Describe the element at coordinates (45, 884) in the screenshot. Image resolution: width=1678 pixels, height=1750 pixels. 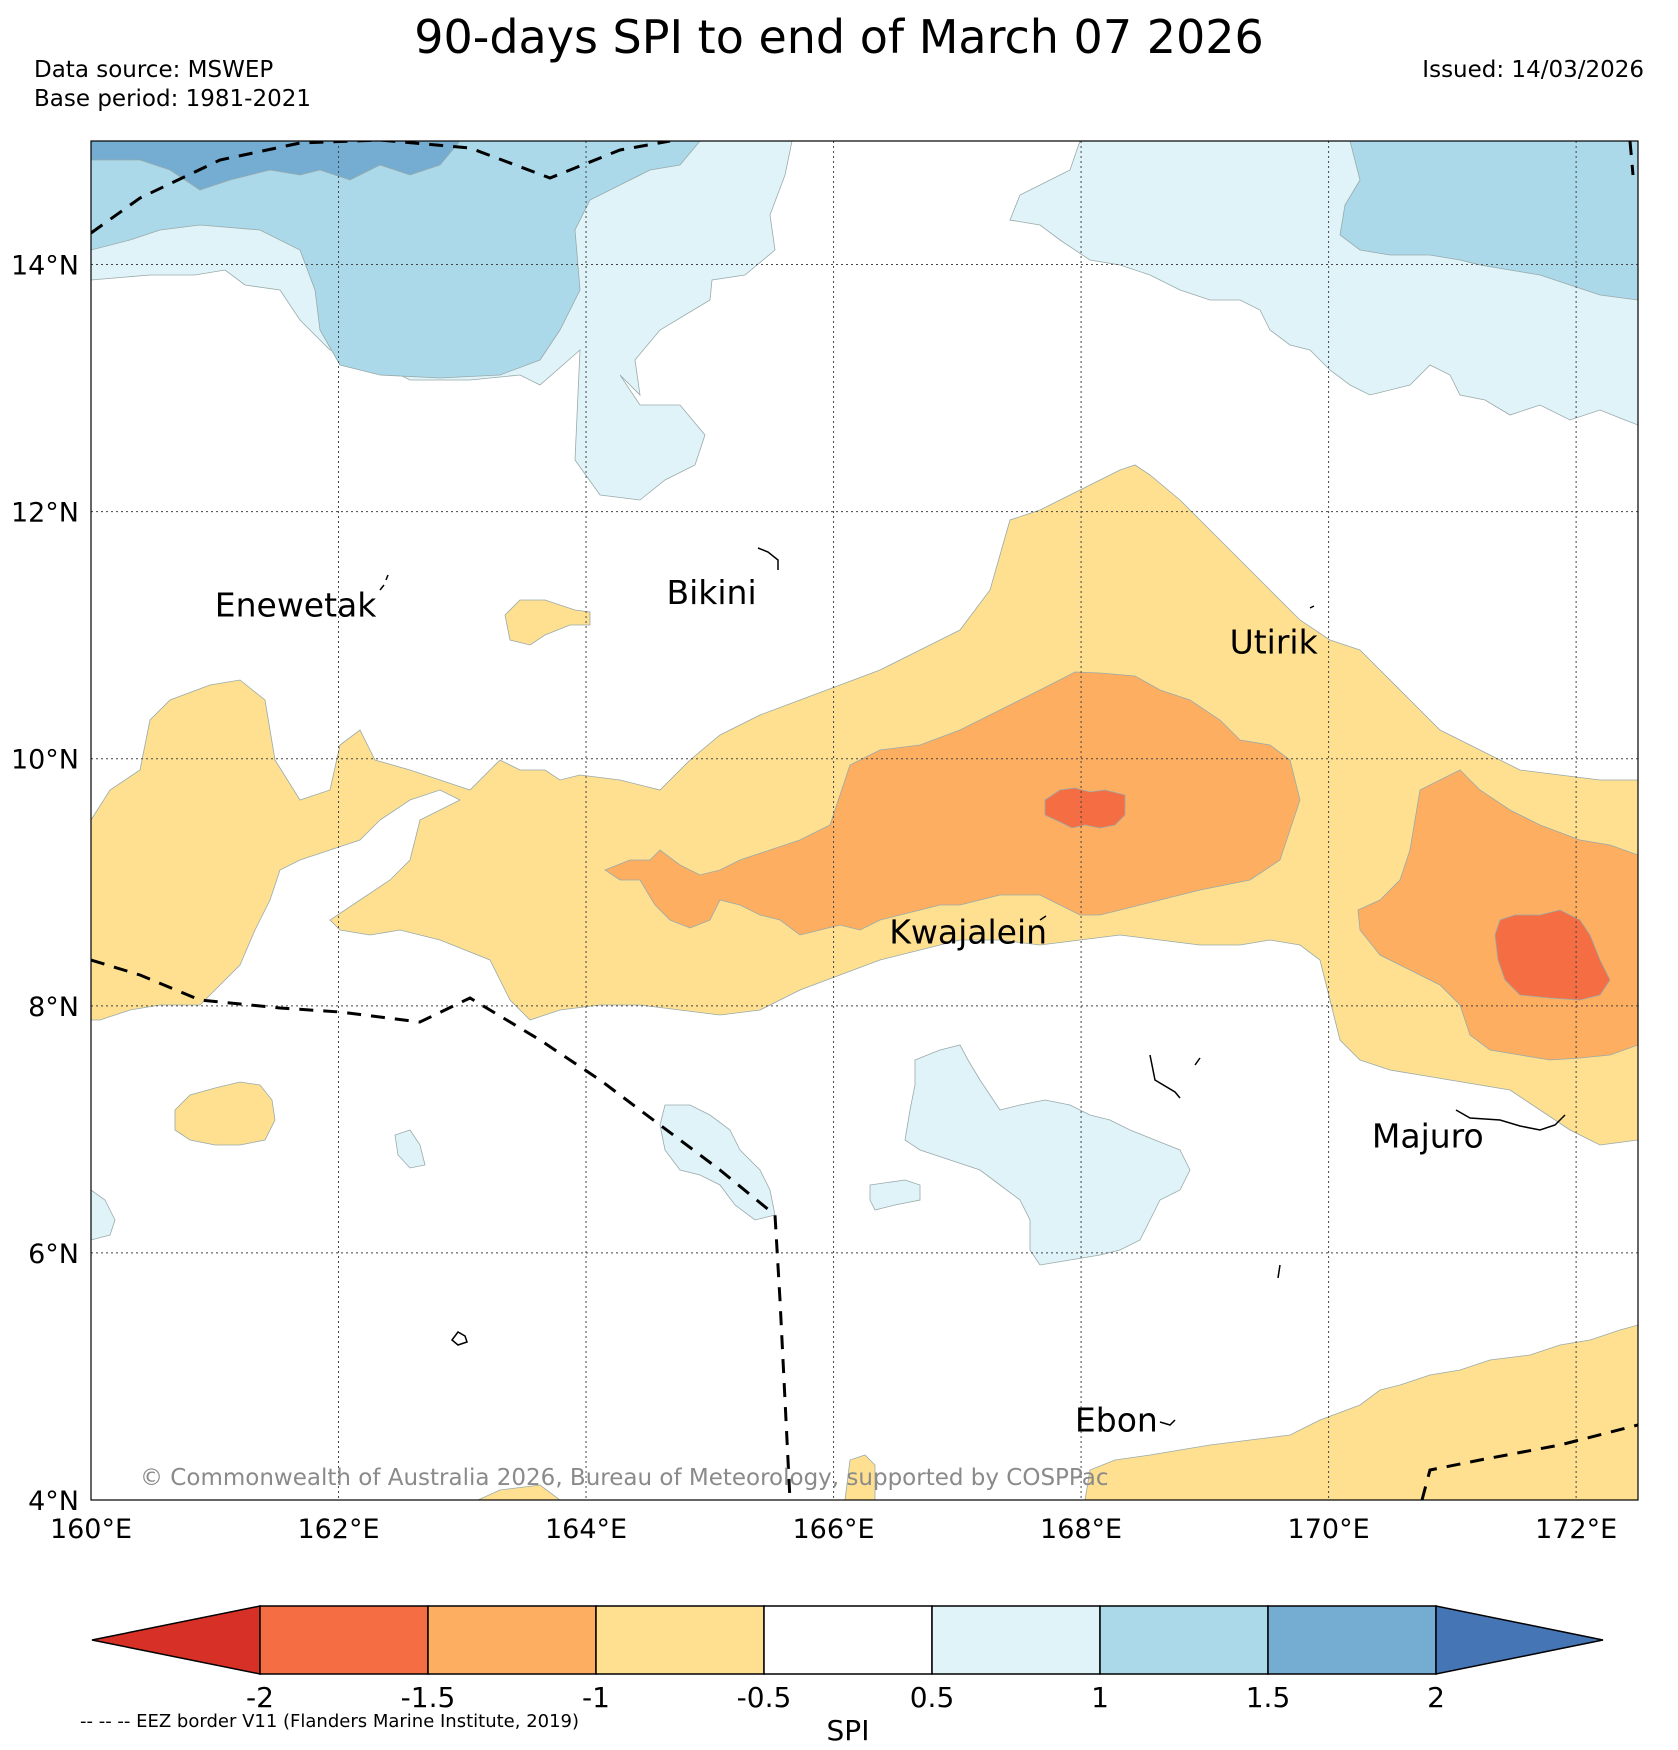
I see `latitude-ticks: 14°N 12°N 10°N 8°N 6°N 4°N` at that location.